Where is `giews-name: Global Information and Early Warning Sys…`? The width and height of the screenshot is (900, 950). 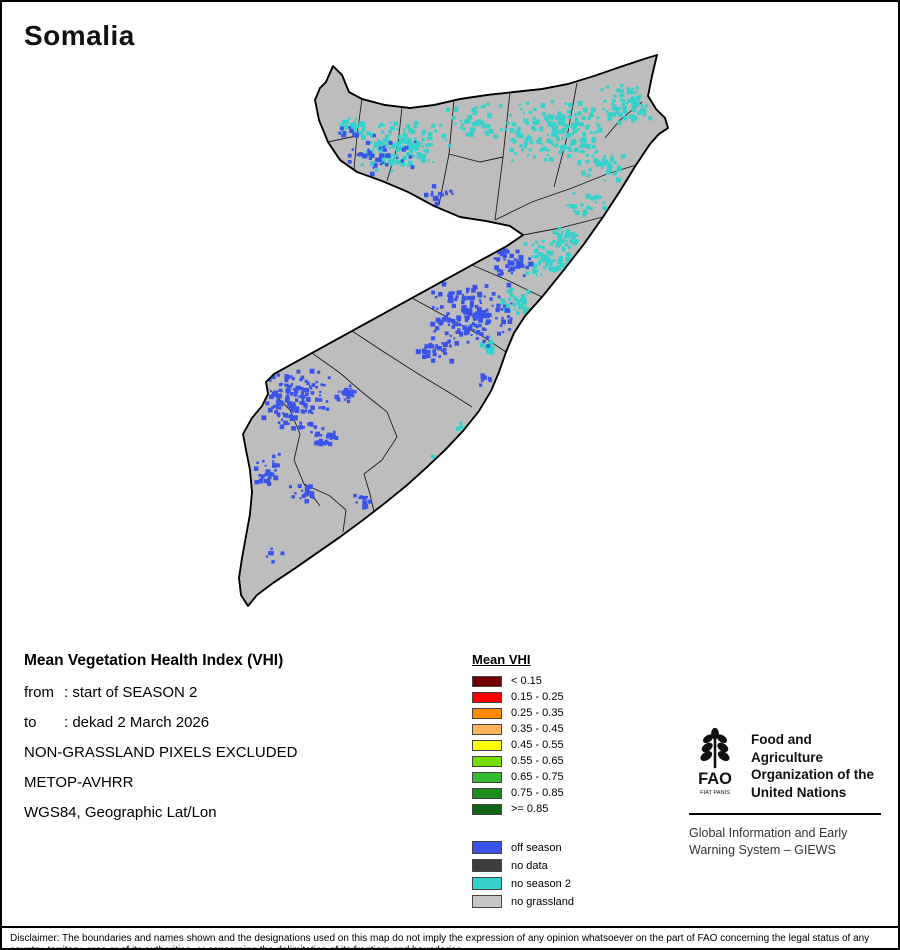 giews-name: Global Information and Early Warning Sys… is located at coordinates (787, 842).